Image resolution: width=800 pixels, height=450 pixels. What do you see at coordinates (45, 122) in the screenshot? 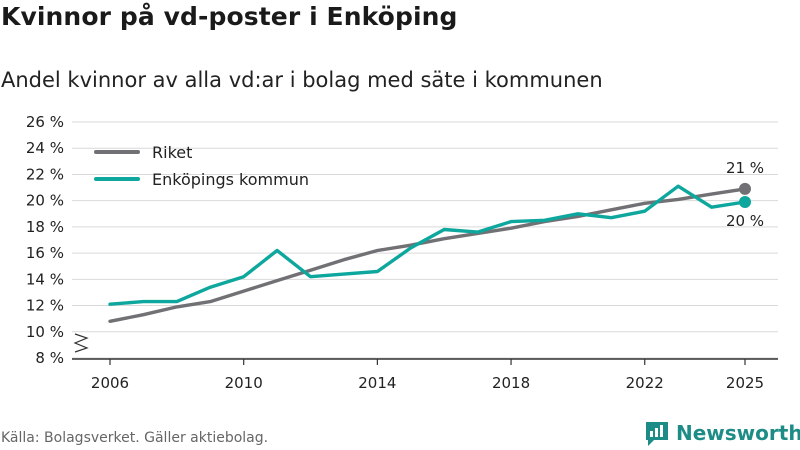
I see `y-tick-label: 26 %` at bounding box center [45, 122].